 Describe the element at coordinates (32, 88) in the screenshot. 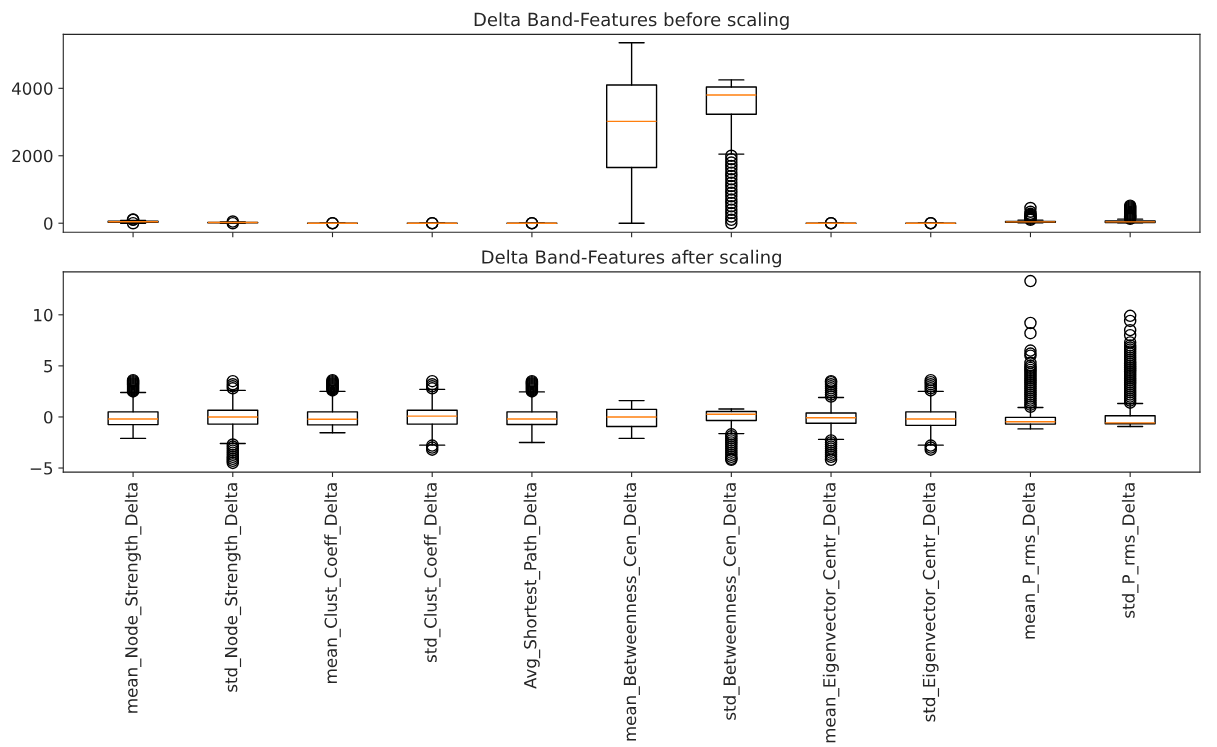

I see `y-tick-label: 4000` at that location.